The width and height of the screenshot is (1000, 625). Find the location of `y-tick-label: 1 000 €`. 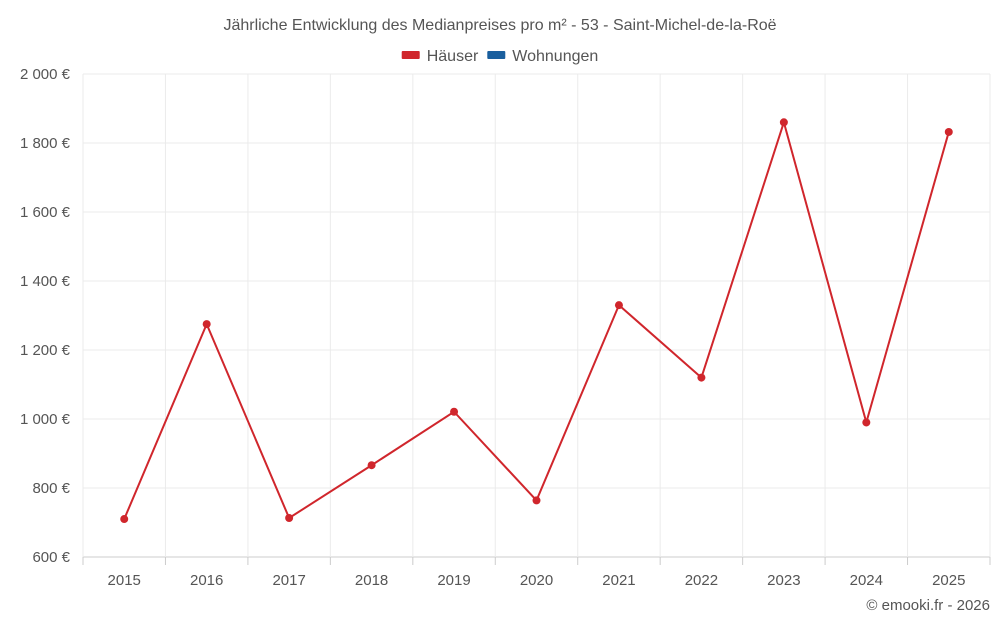

y-tick-label: 1 000 € is located at coordinates (45, 419).